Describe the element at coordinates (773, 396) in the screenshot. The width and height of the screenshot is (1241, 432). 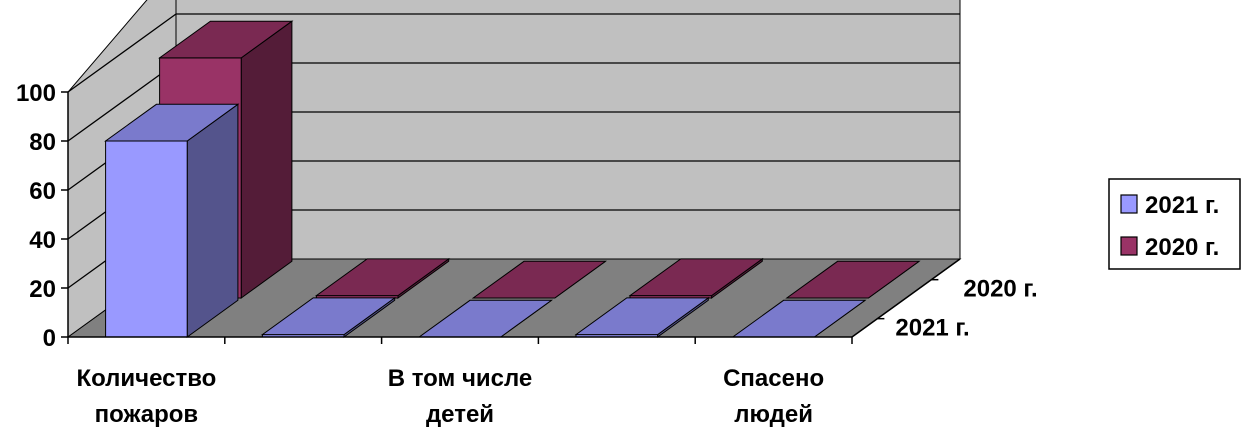
I see `x-tick-label: Спасено людей` at that location.